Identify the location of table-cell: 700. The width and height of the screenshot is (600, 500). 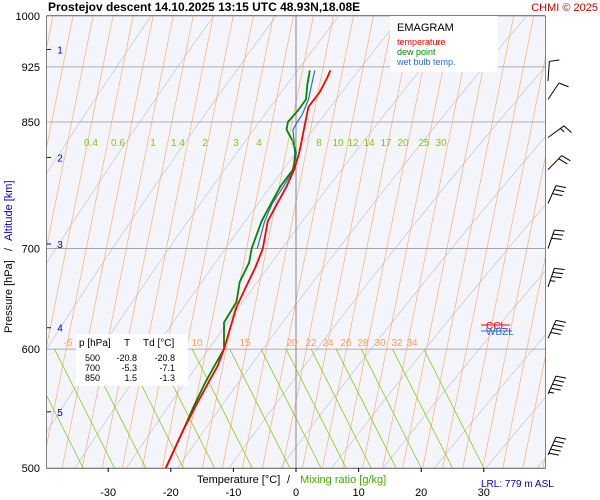
(92, 368).